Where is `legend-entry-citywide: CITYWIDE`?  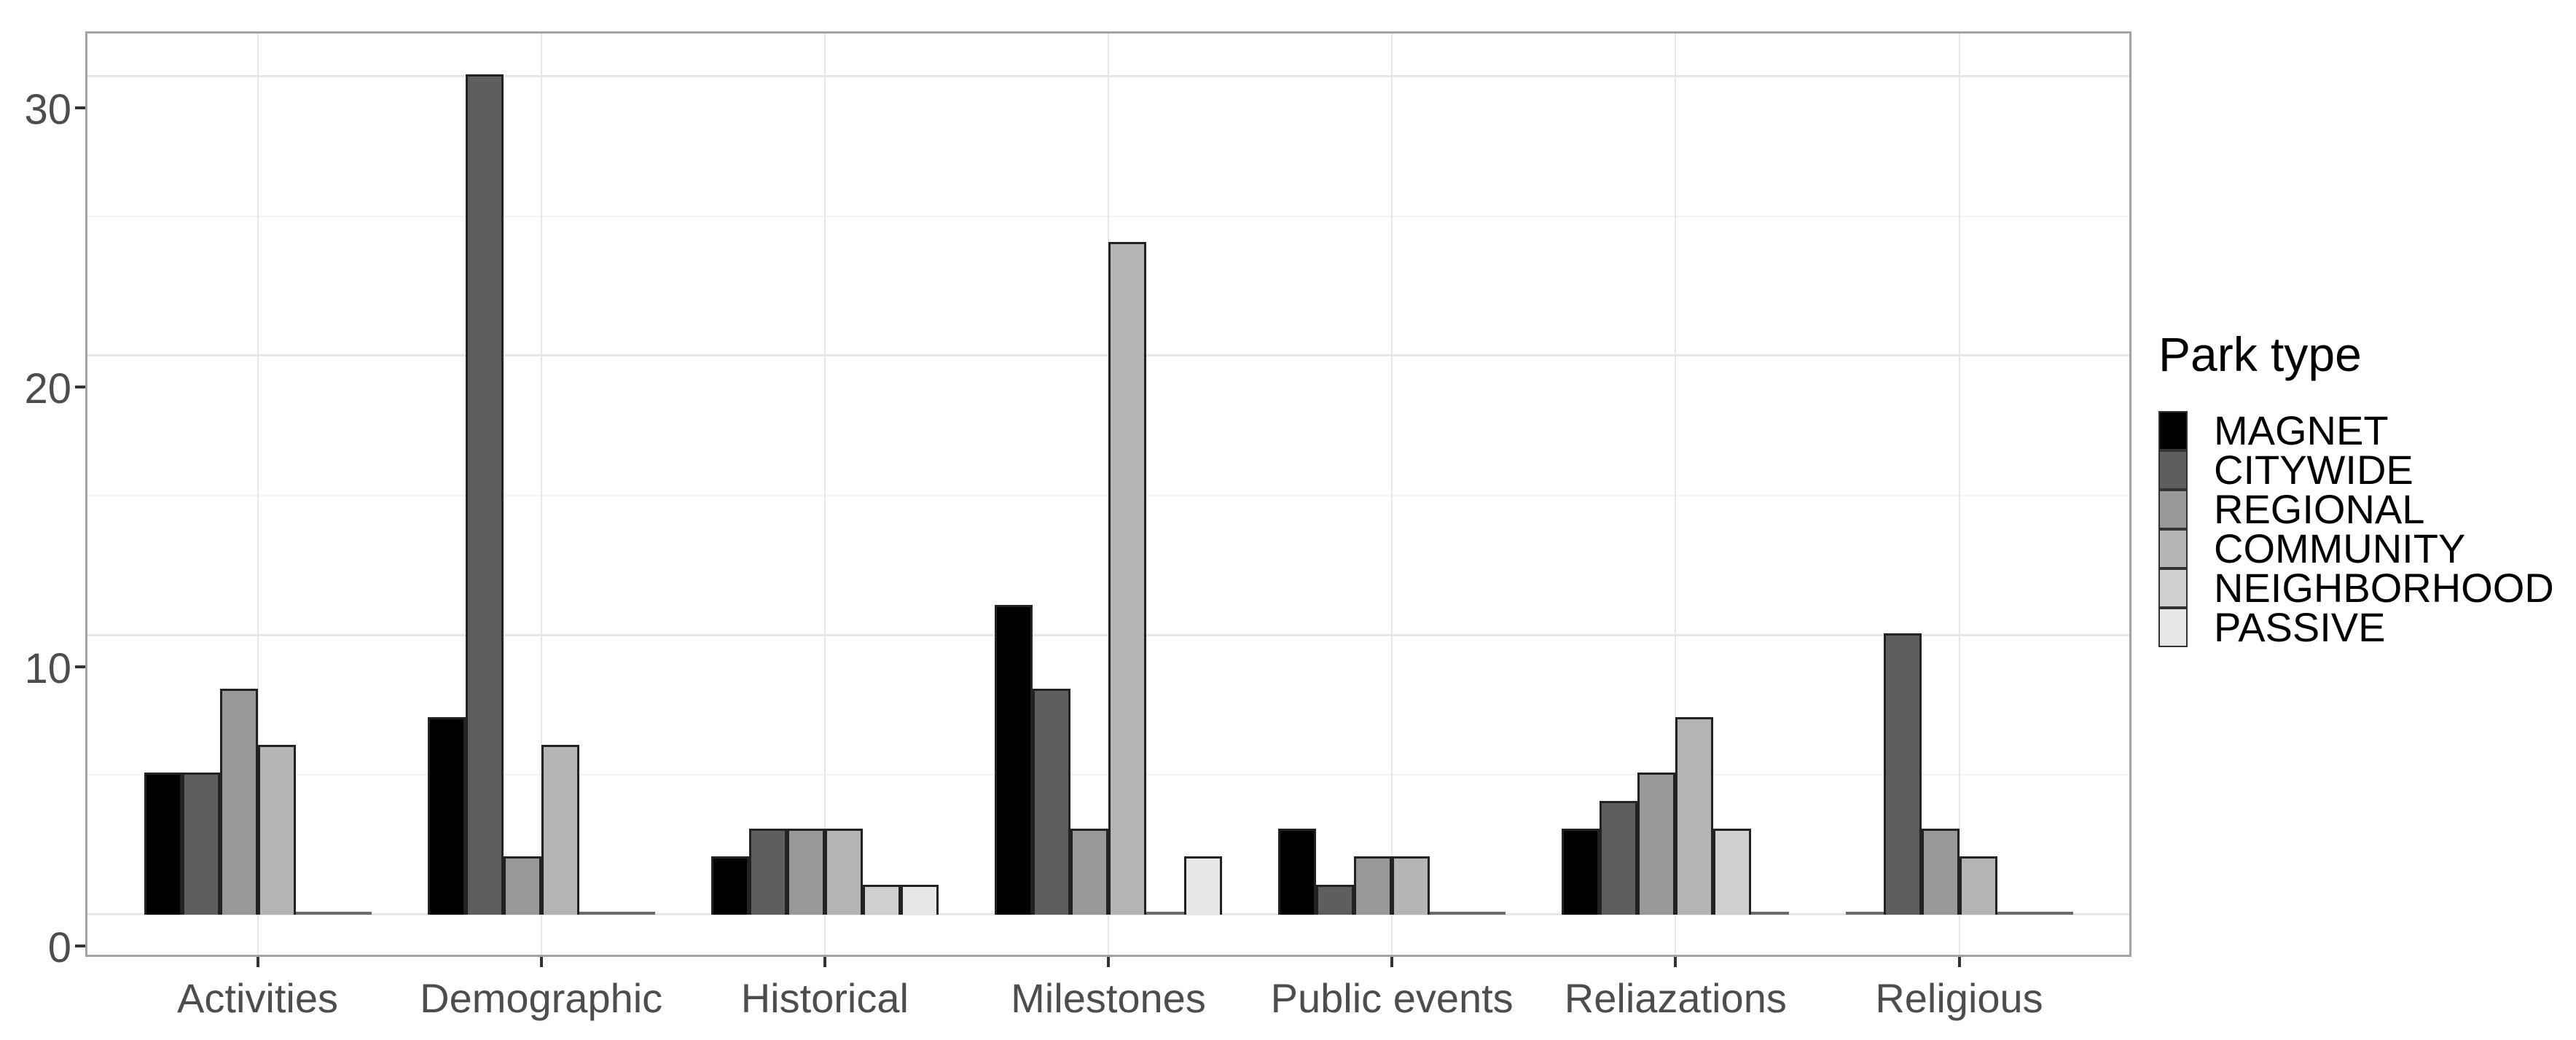 legend-entry-citywide: CITYWIDE is located at coordinates (2356, 470).